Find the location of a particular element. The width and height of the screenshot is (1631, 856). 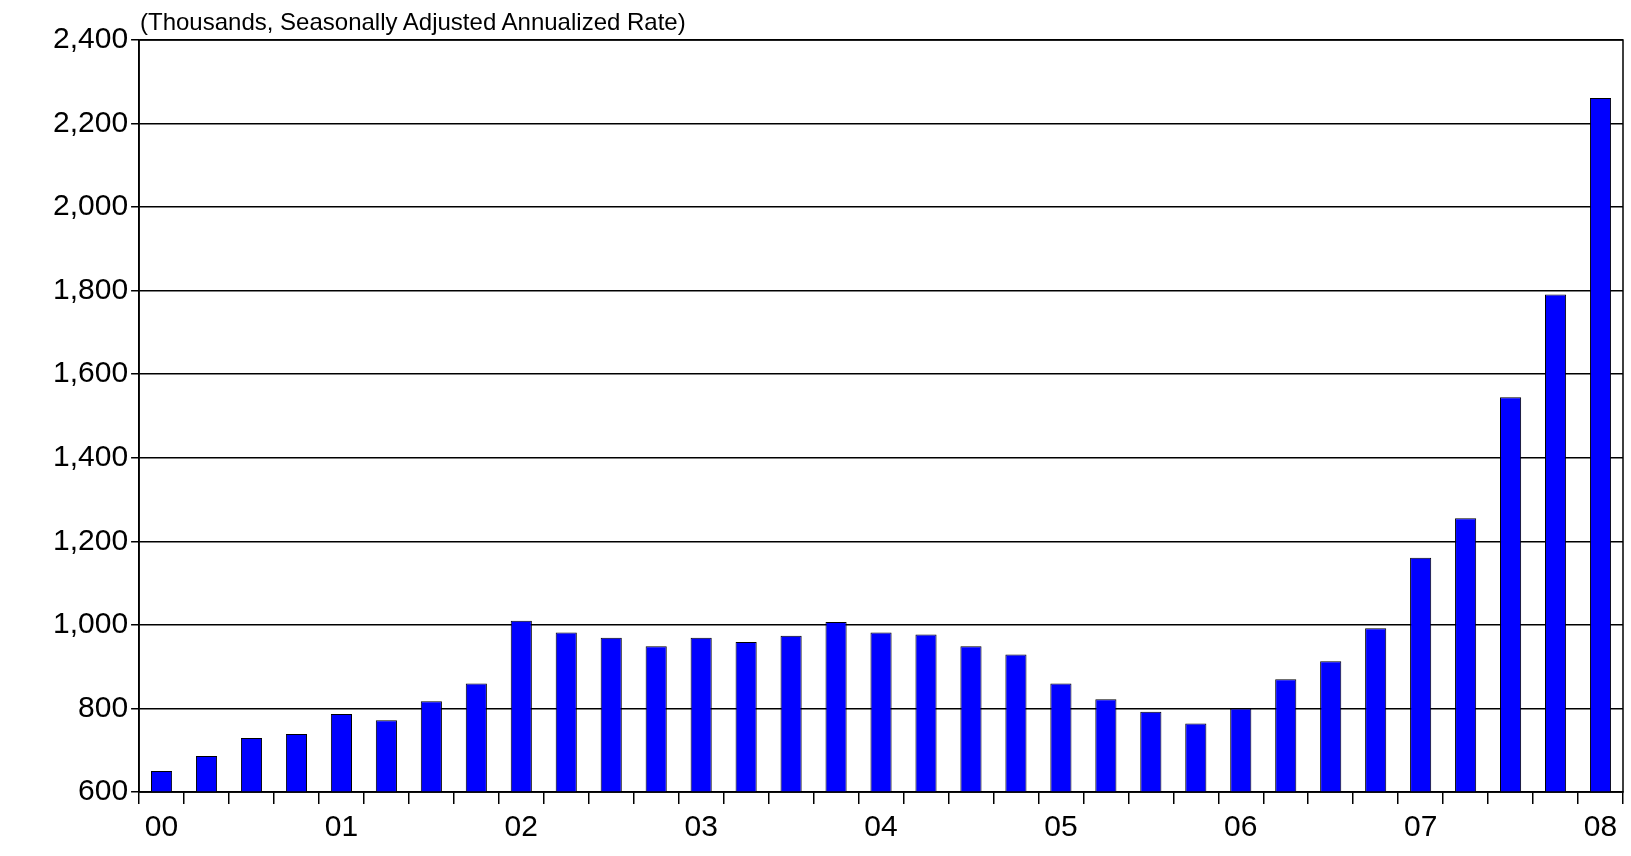

y-tick-label: 1,400 is located at coordinates (91, 456).